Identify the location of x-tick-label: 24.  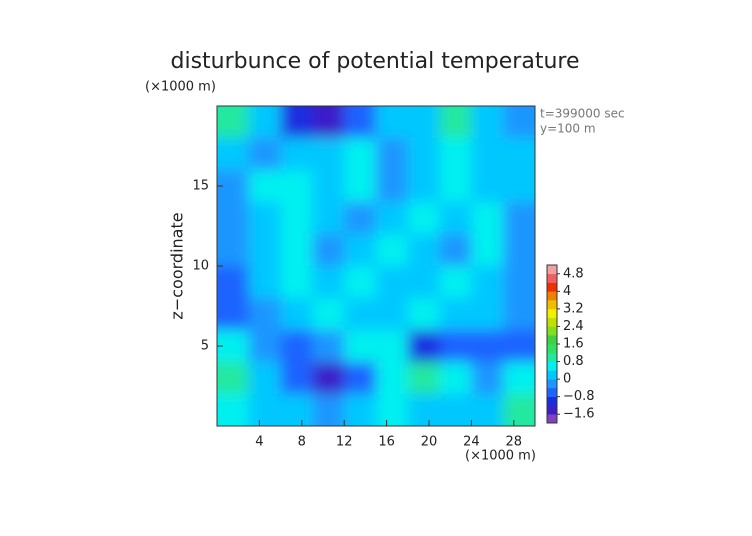
(471, 442).